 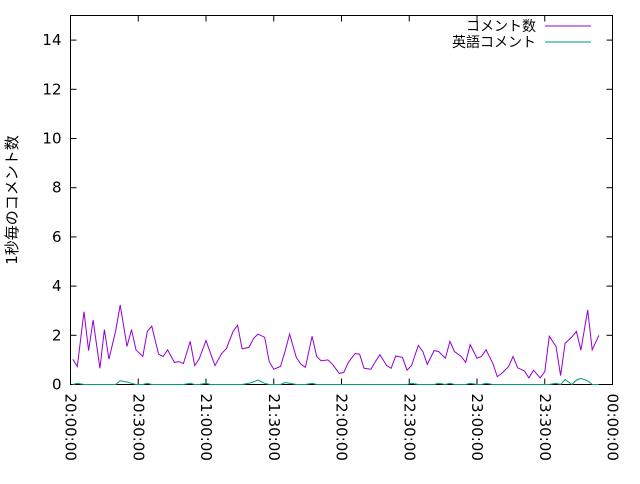 What do you see at coordinates (206, 427) in the screenshot?
I see `x-tick-label: 21:00:00` at bounding box center [206, 427].